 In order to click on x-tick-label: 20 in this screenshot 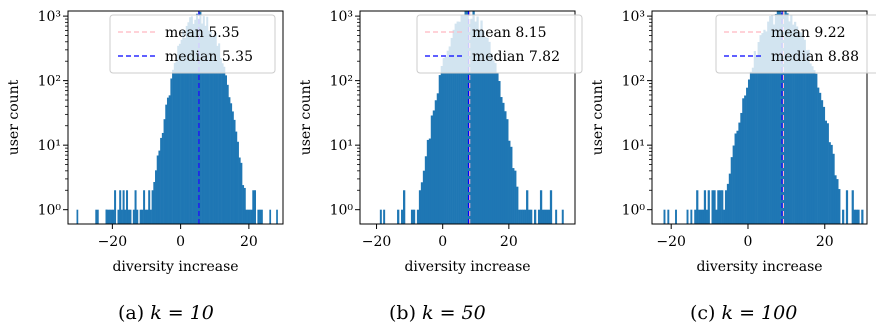, I will do `click(825, 242)`.